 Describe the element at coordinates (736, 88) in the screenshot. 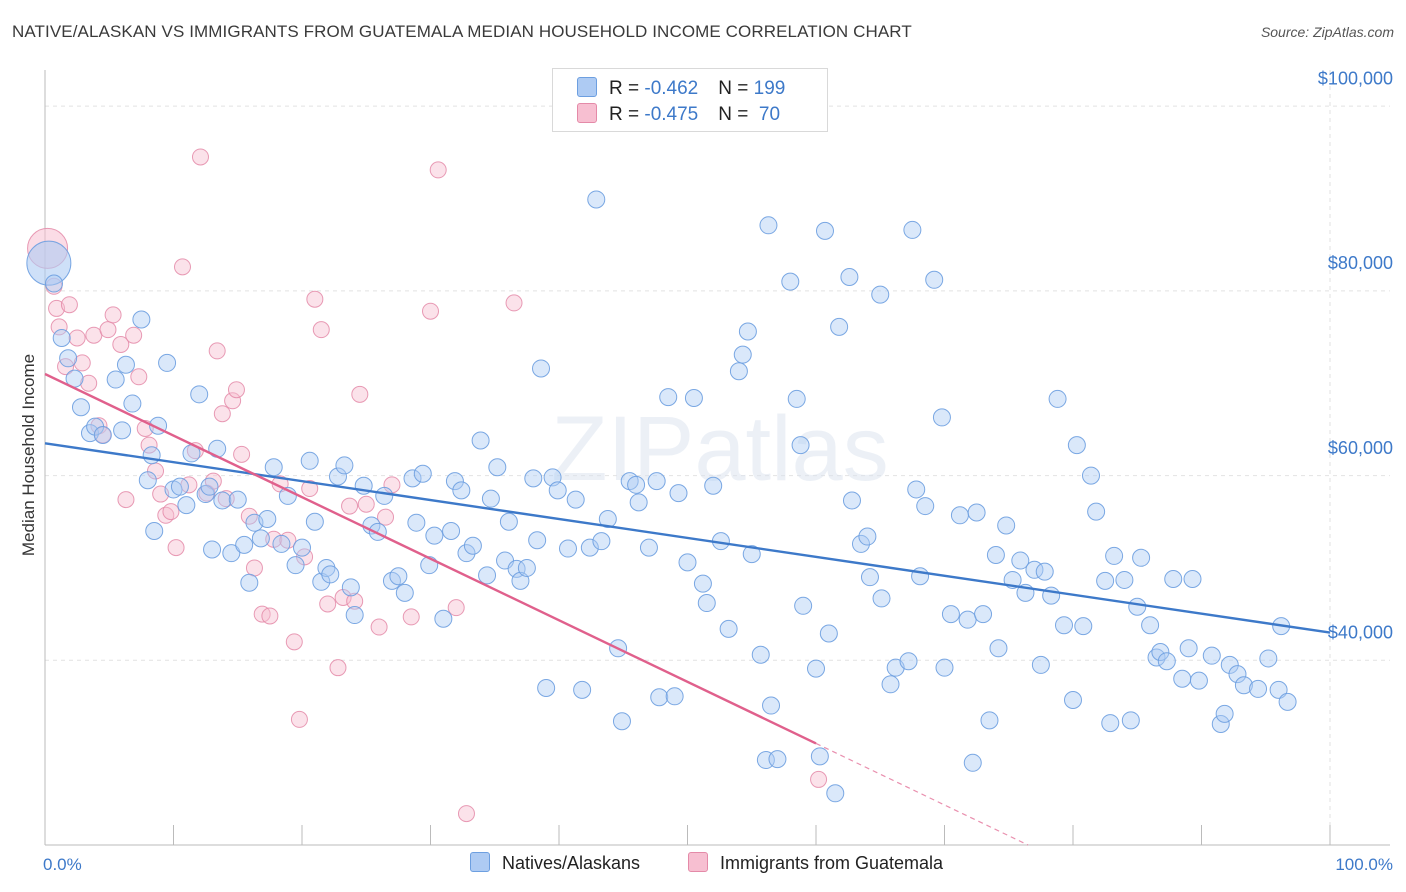

I see `n-label: N =` at that location.